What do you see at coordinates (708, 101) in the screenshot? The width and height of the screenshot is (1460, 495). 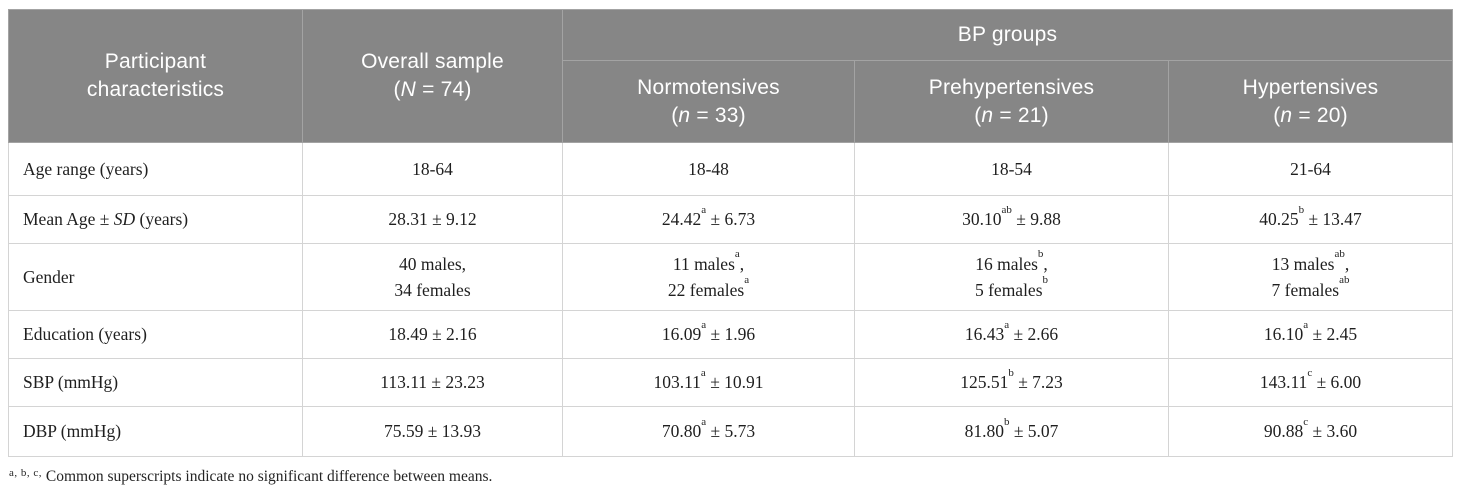 I see `header-normotensives: Normotensives (n = 33)` at bounding box center [708, 101].